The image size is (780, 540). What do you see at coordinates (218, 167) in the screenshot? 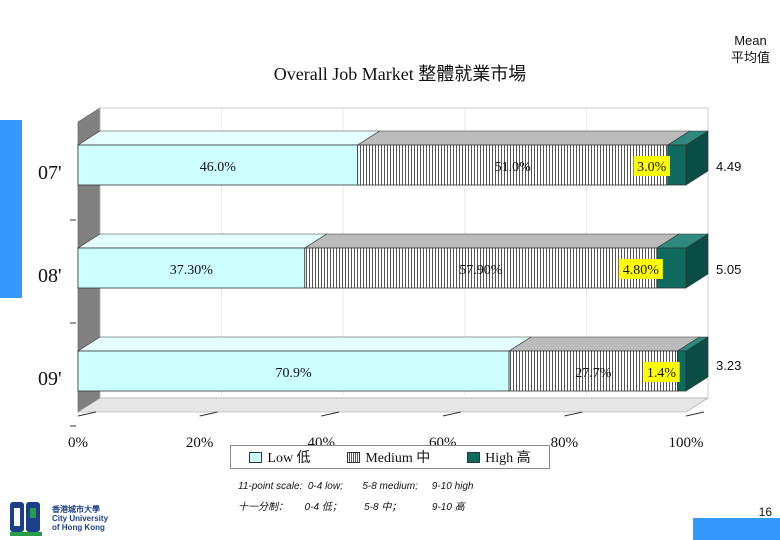
I see `data-label-low: 46.0%` at bounding box center [218, 167].